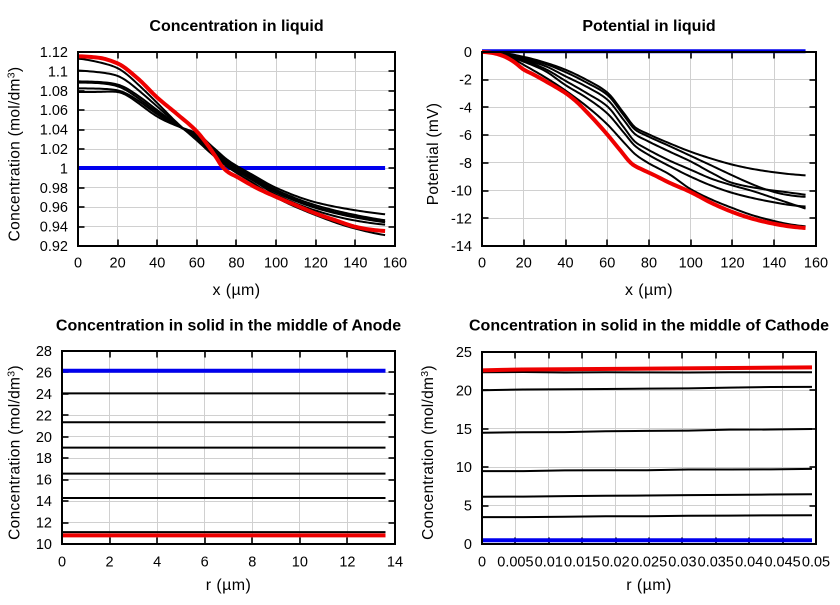 The height and width of the screenshot is (605, 840). What do you see at coordinates (461, 192) in the screenshot?
I see `svg-text: -10` at bounding box center [461, 192].